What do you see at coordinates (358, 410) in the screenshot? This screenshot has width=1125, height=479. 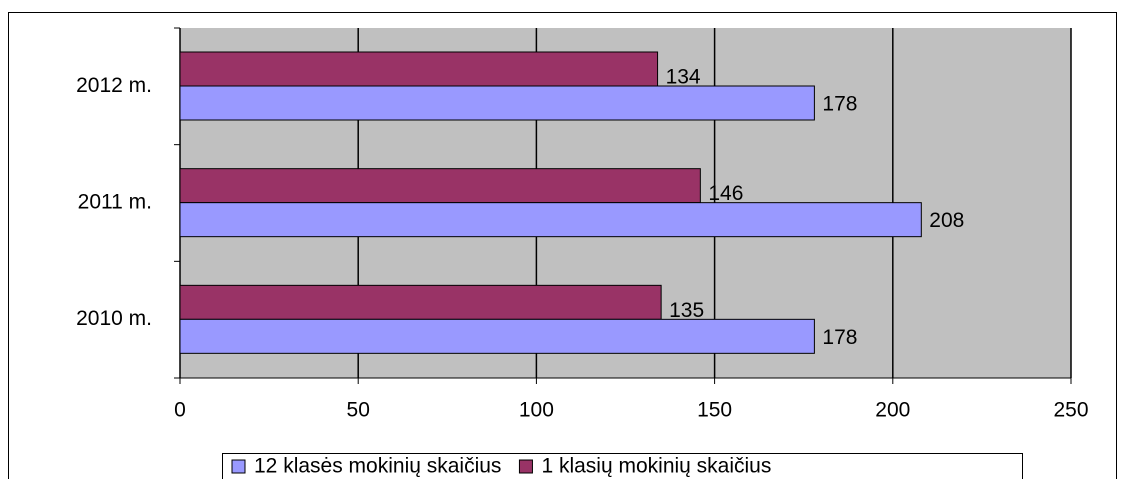 I see `x-tick-label: 50` at bounding box center [358, 410].